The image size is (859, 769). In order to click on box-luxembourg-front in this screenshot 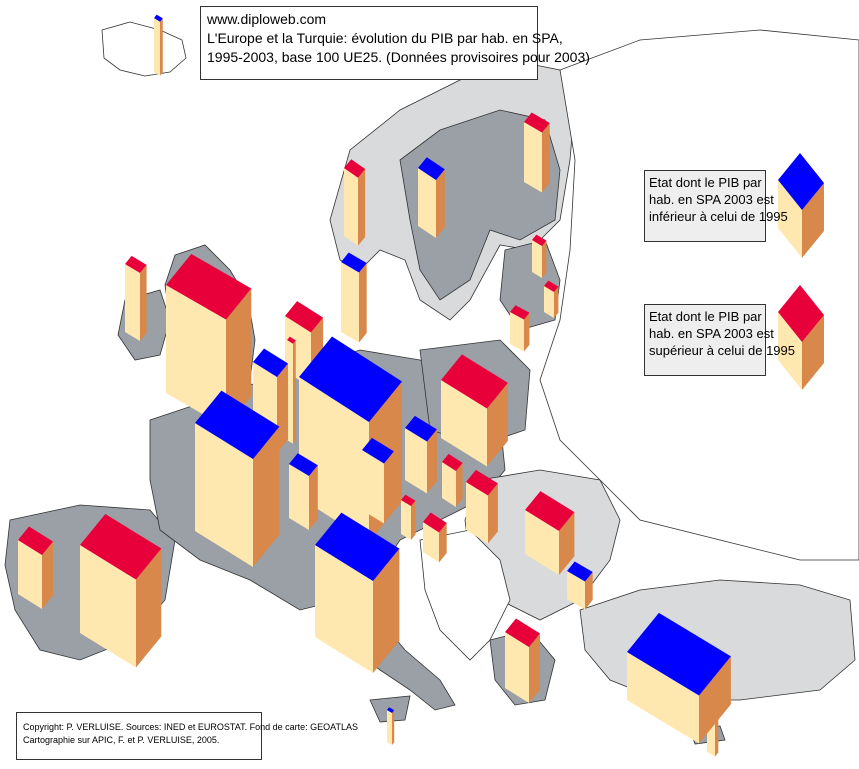, I will do `click(290, 392)`.